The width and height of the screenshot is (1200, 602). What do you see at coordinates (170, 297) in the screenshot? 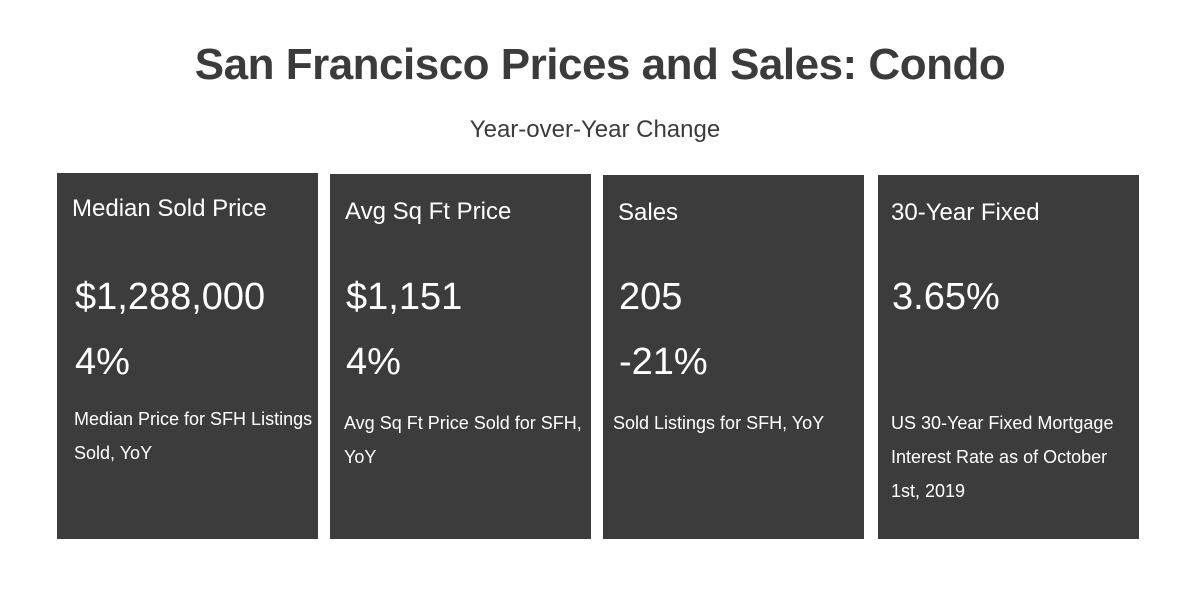
I see `stat-card-value: $1,288,000` at bounding box center [170, 297].